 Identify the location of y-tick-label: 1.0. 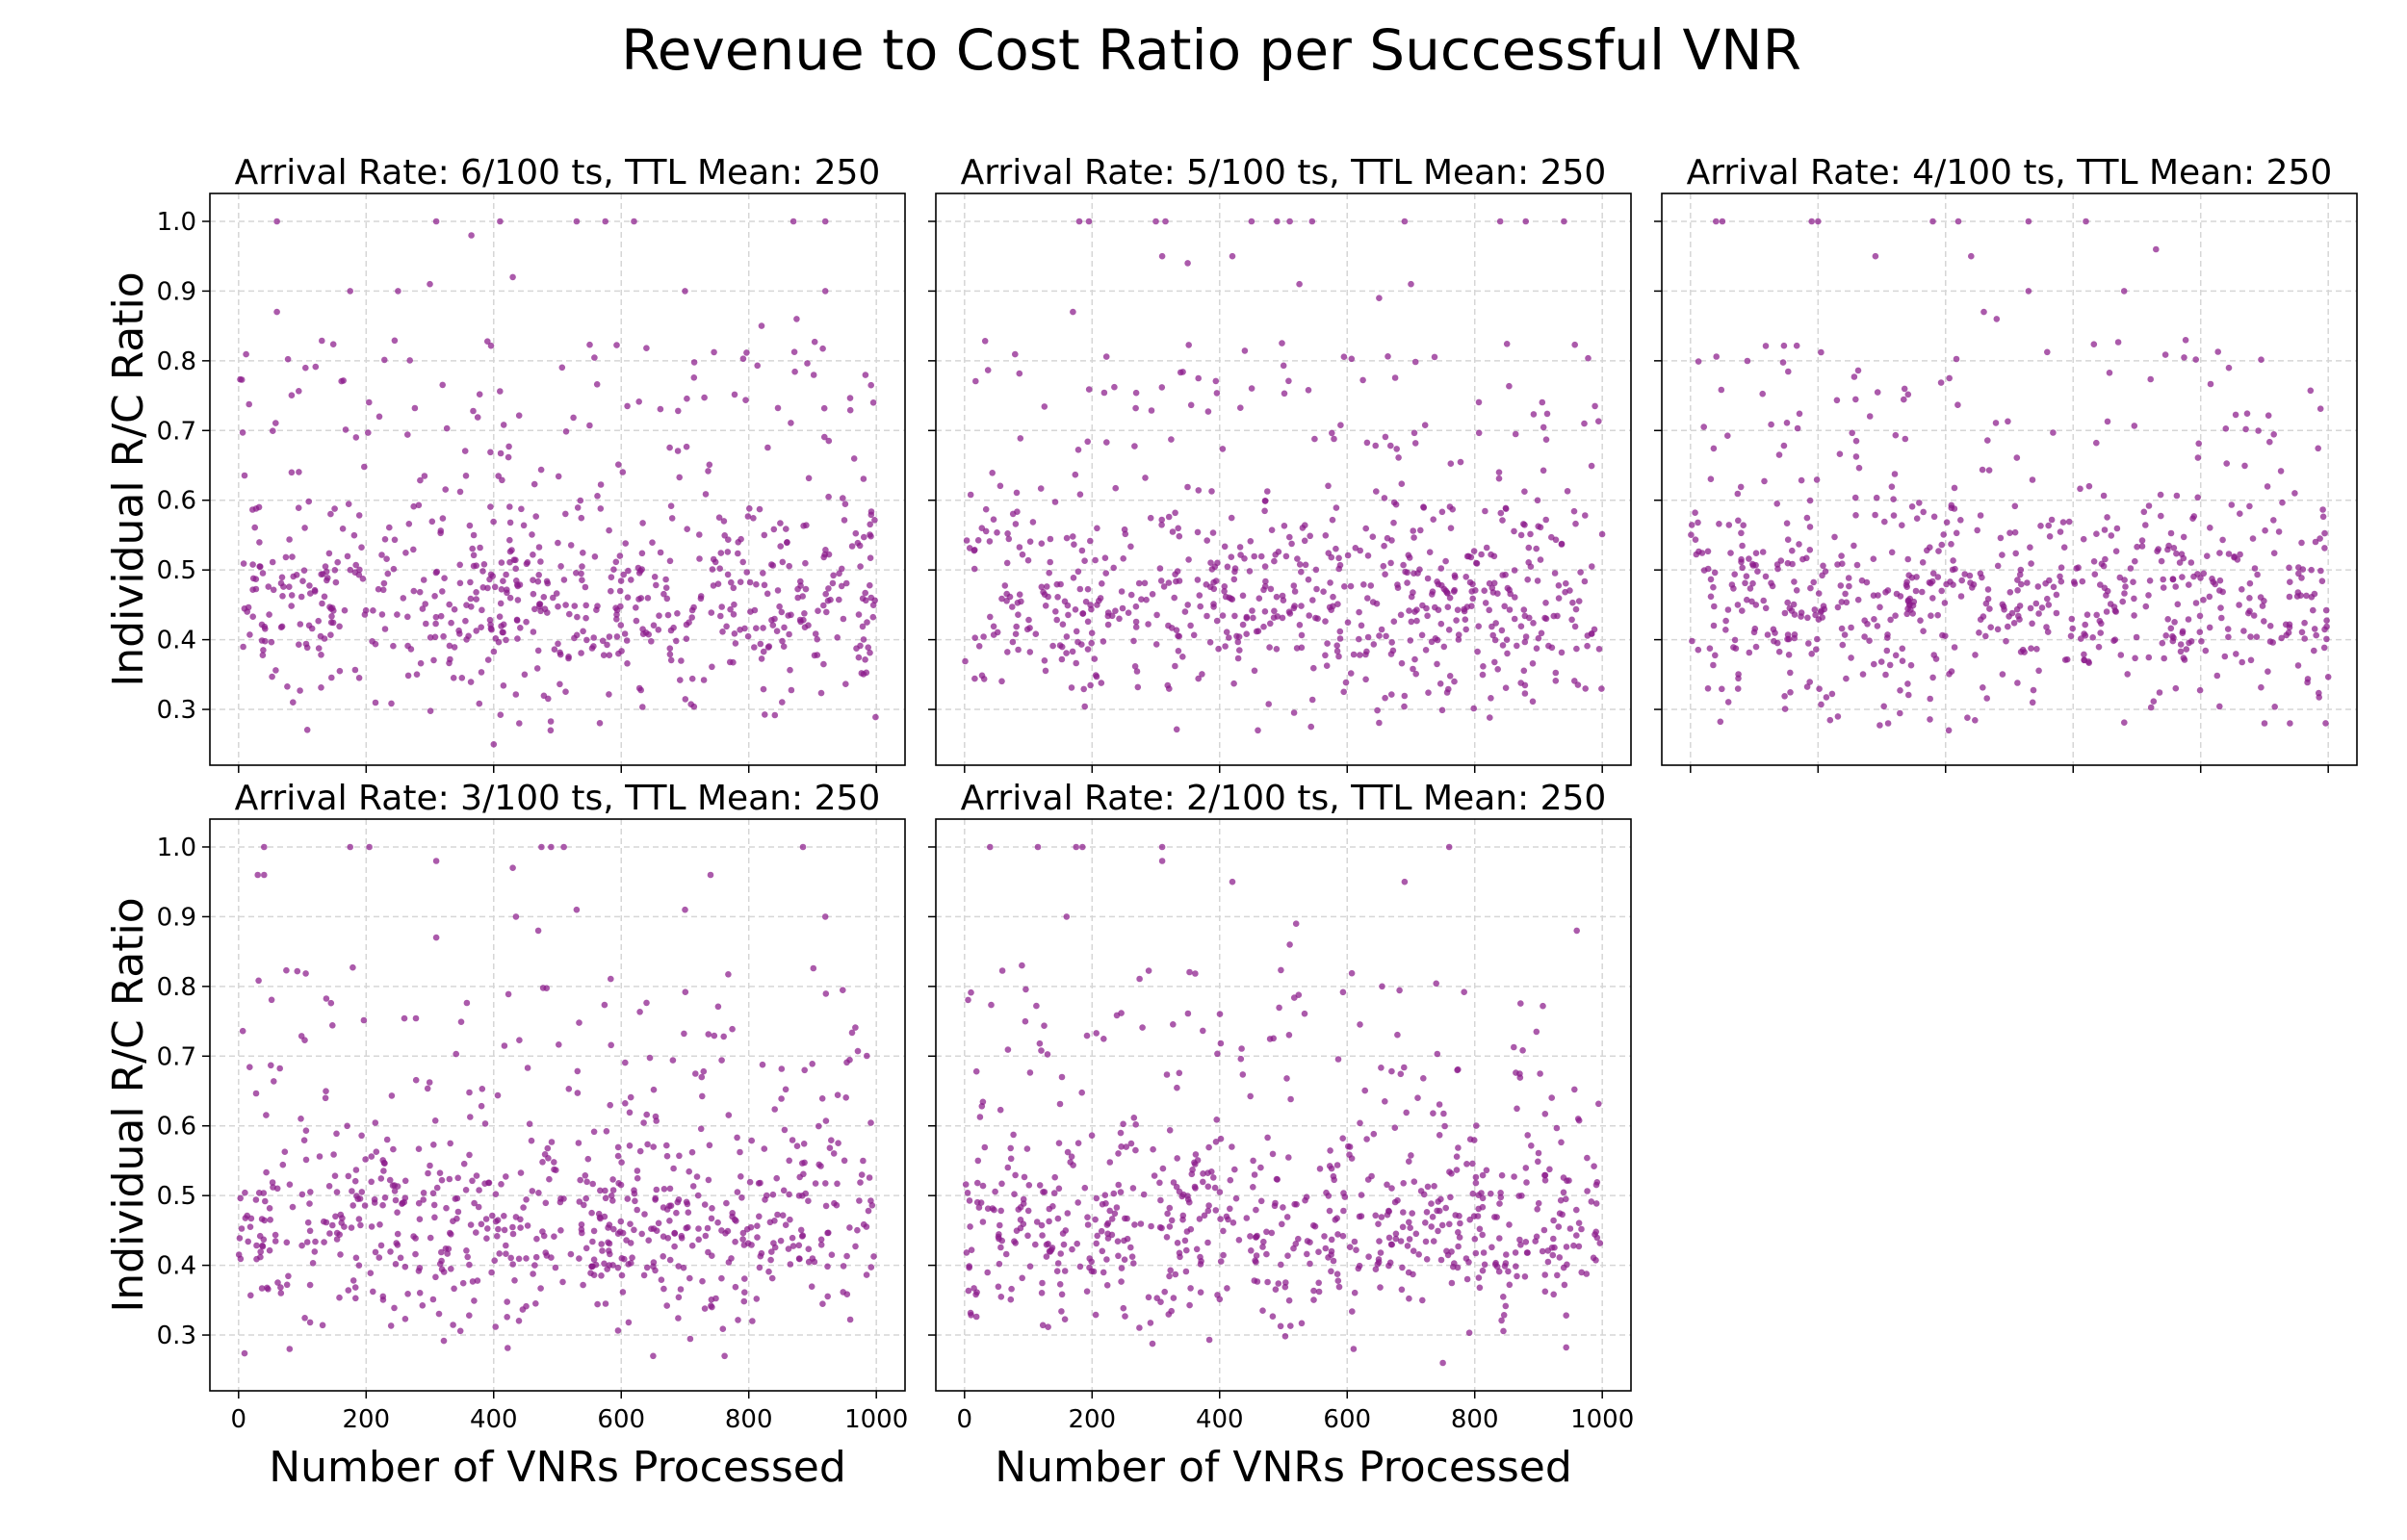
(176, 848).